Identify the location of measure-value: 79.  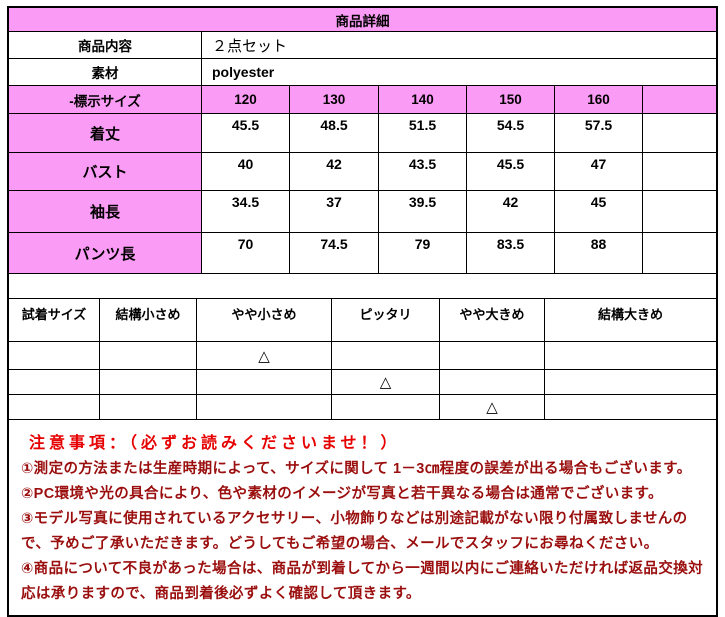
(423, 253).